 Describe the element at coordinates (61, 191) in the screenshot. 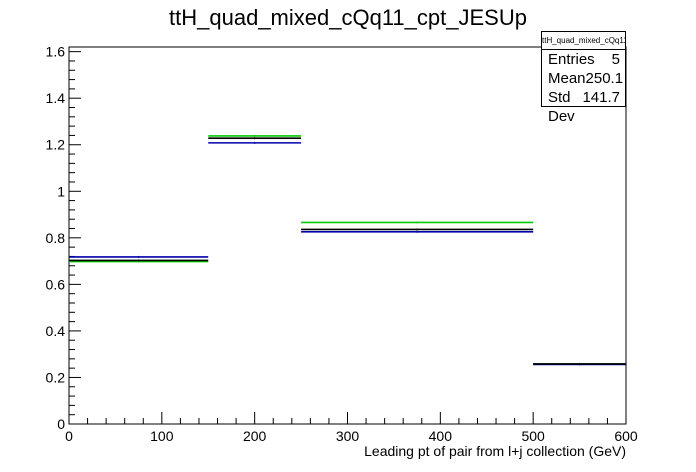

I see `y-tick-label: 1` at that location.